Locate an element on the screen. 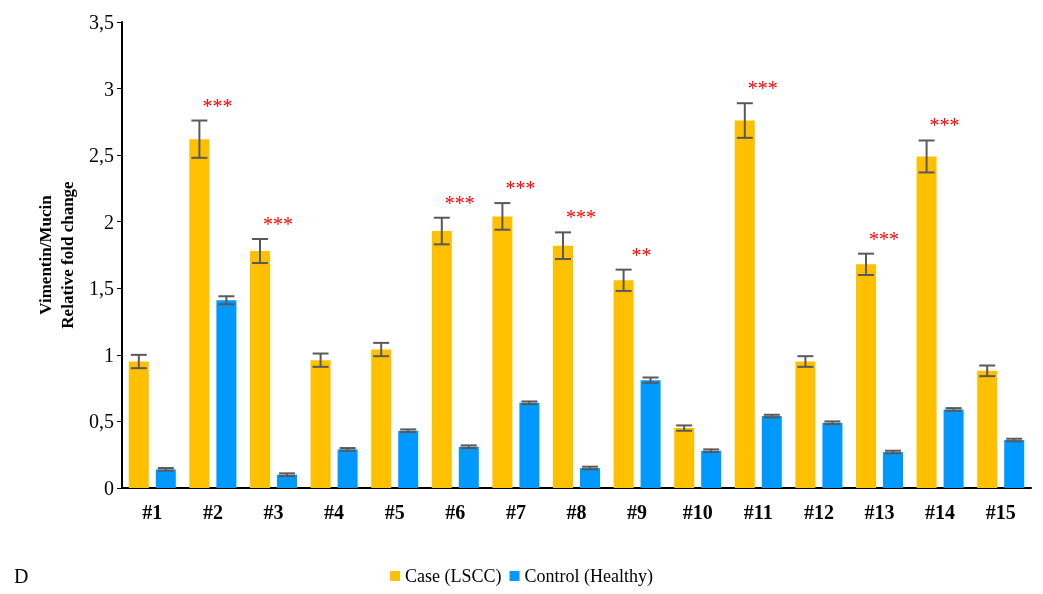 Image resolution: width=1043 pixels, height=594 pixels. y-tick-label: 0,5 is located at coordinates (101, 421).